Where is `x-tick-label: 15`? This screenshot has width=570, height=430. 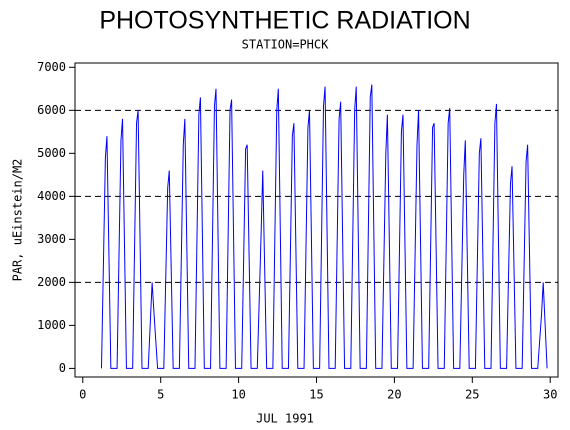 x-tick-label: 15 is located at coordinates (316, 395).